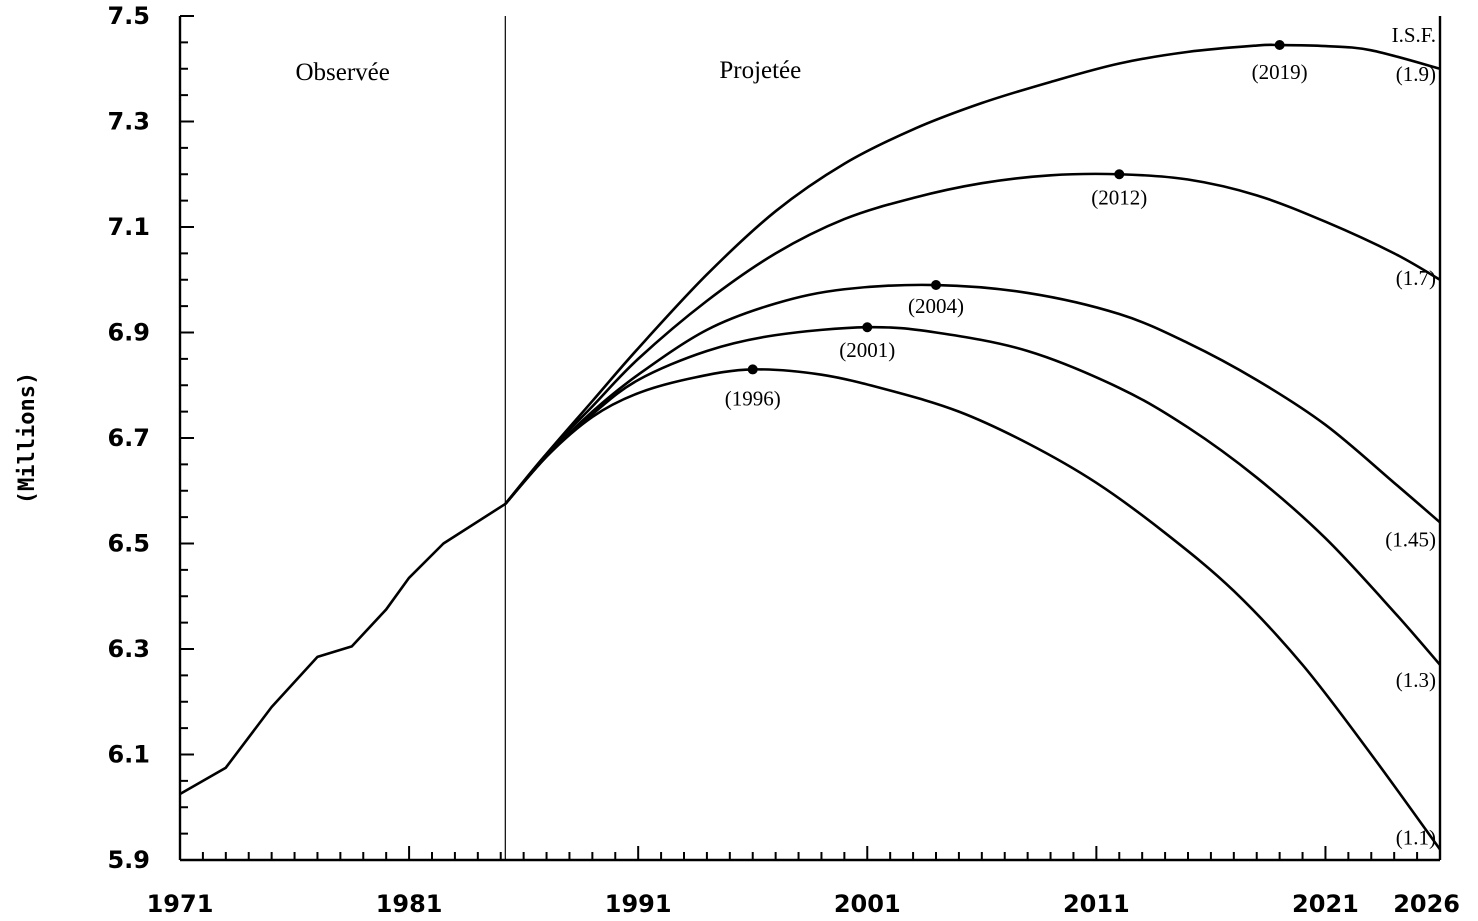 The height and width of the screenshot is (921, 1478). What do you see at coordinates (27, 438) in the screenshot?
I see `y-axis-label: (Millions)` at bounding box center [27, 438].